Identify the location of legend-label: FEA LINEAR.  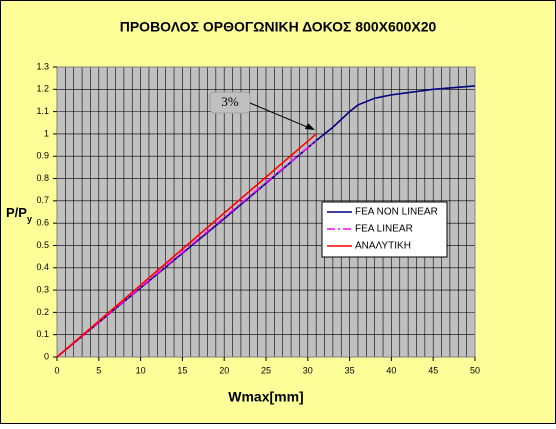
(384, 229).